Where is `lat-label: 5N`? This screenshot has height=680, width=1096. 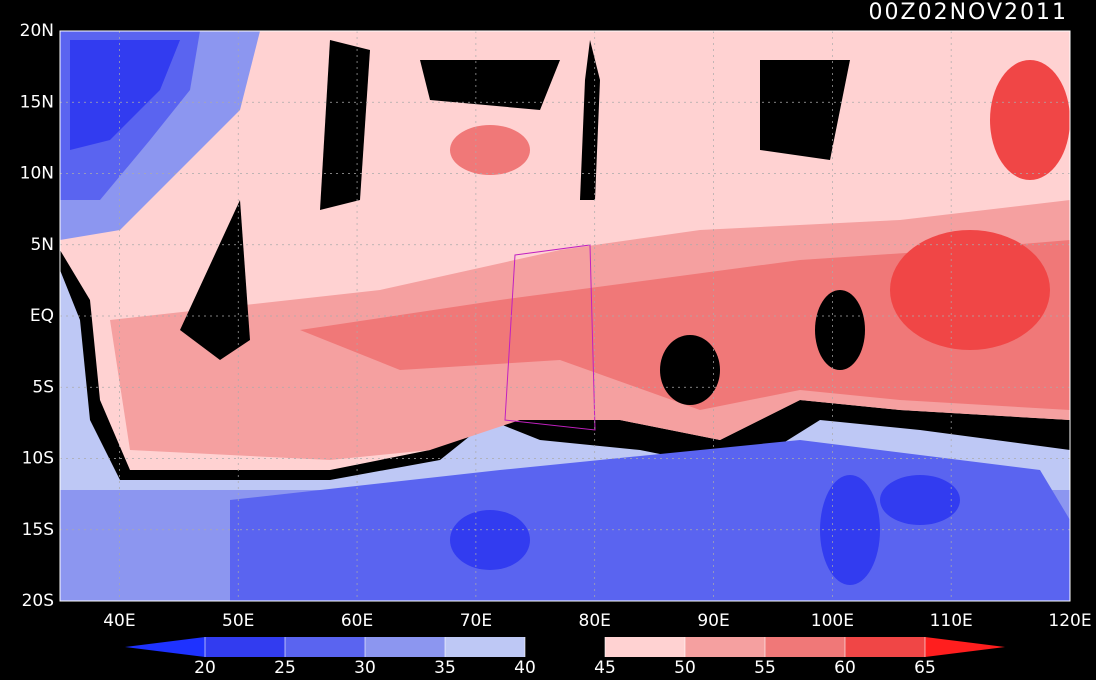 lat-label: 5N is located at coordinates (42, 245).